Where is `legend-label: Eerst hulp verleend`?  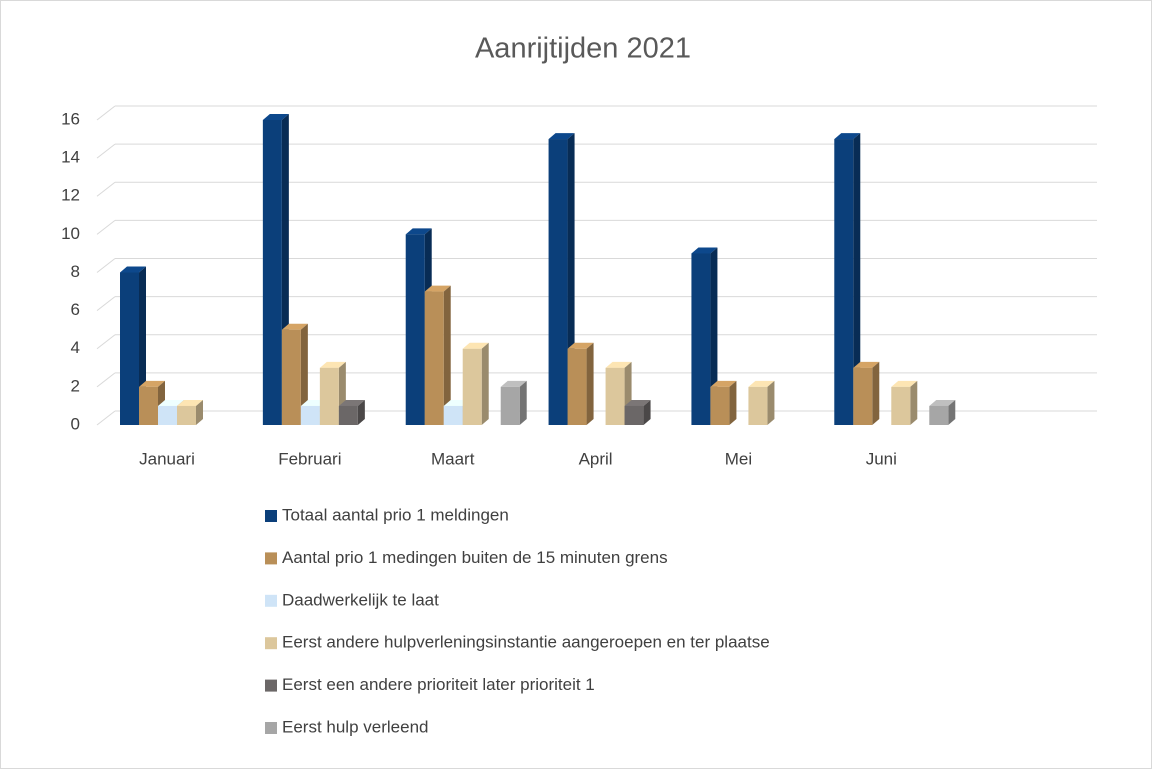 legend-label: Eerst hulp verleend is located at coordinates (355, 726).